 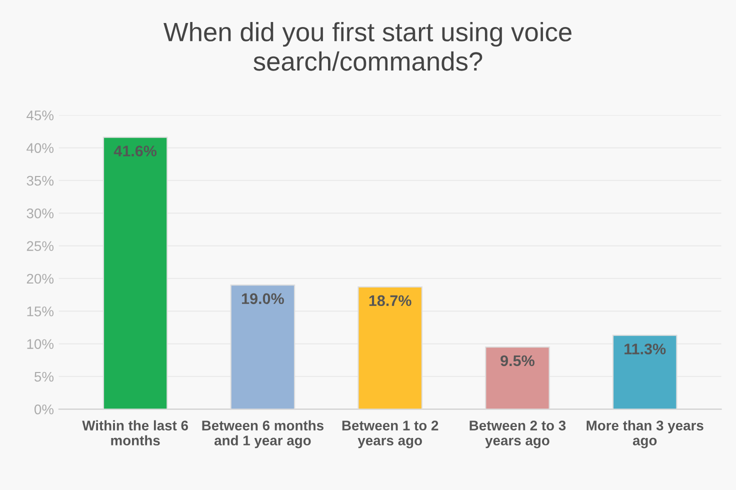 What do you see at coordinates (40, 181) in the screenshot?
I see `y-tick-label: 35%` at bounding box center [40, 181].